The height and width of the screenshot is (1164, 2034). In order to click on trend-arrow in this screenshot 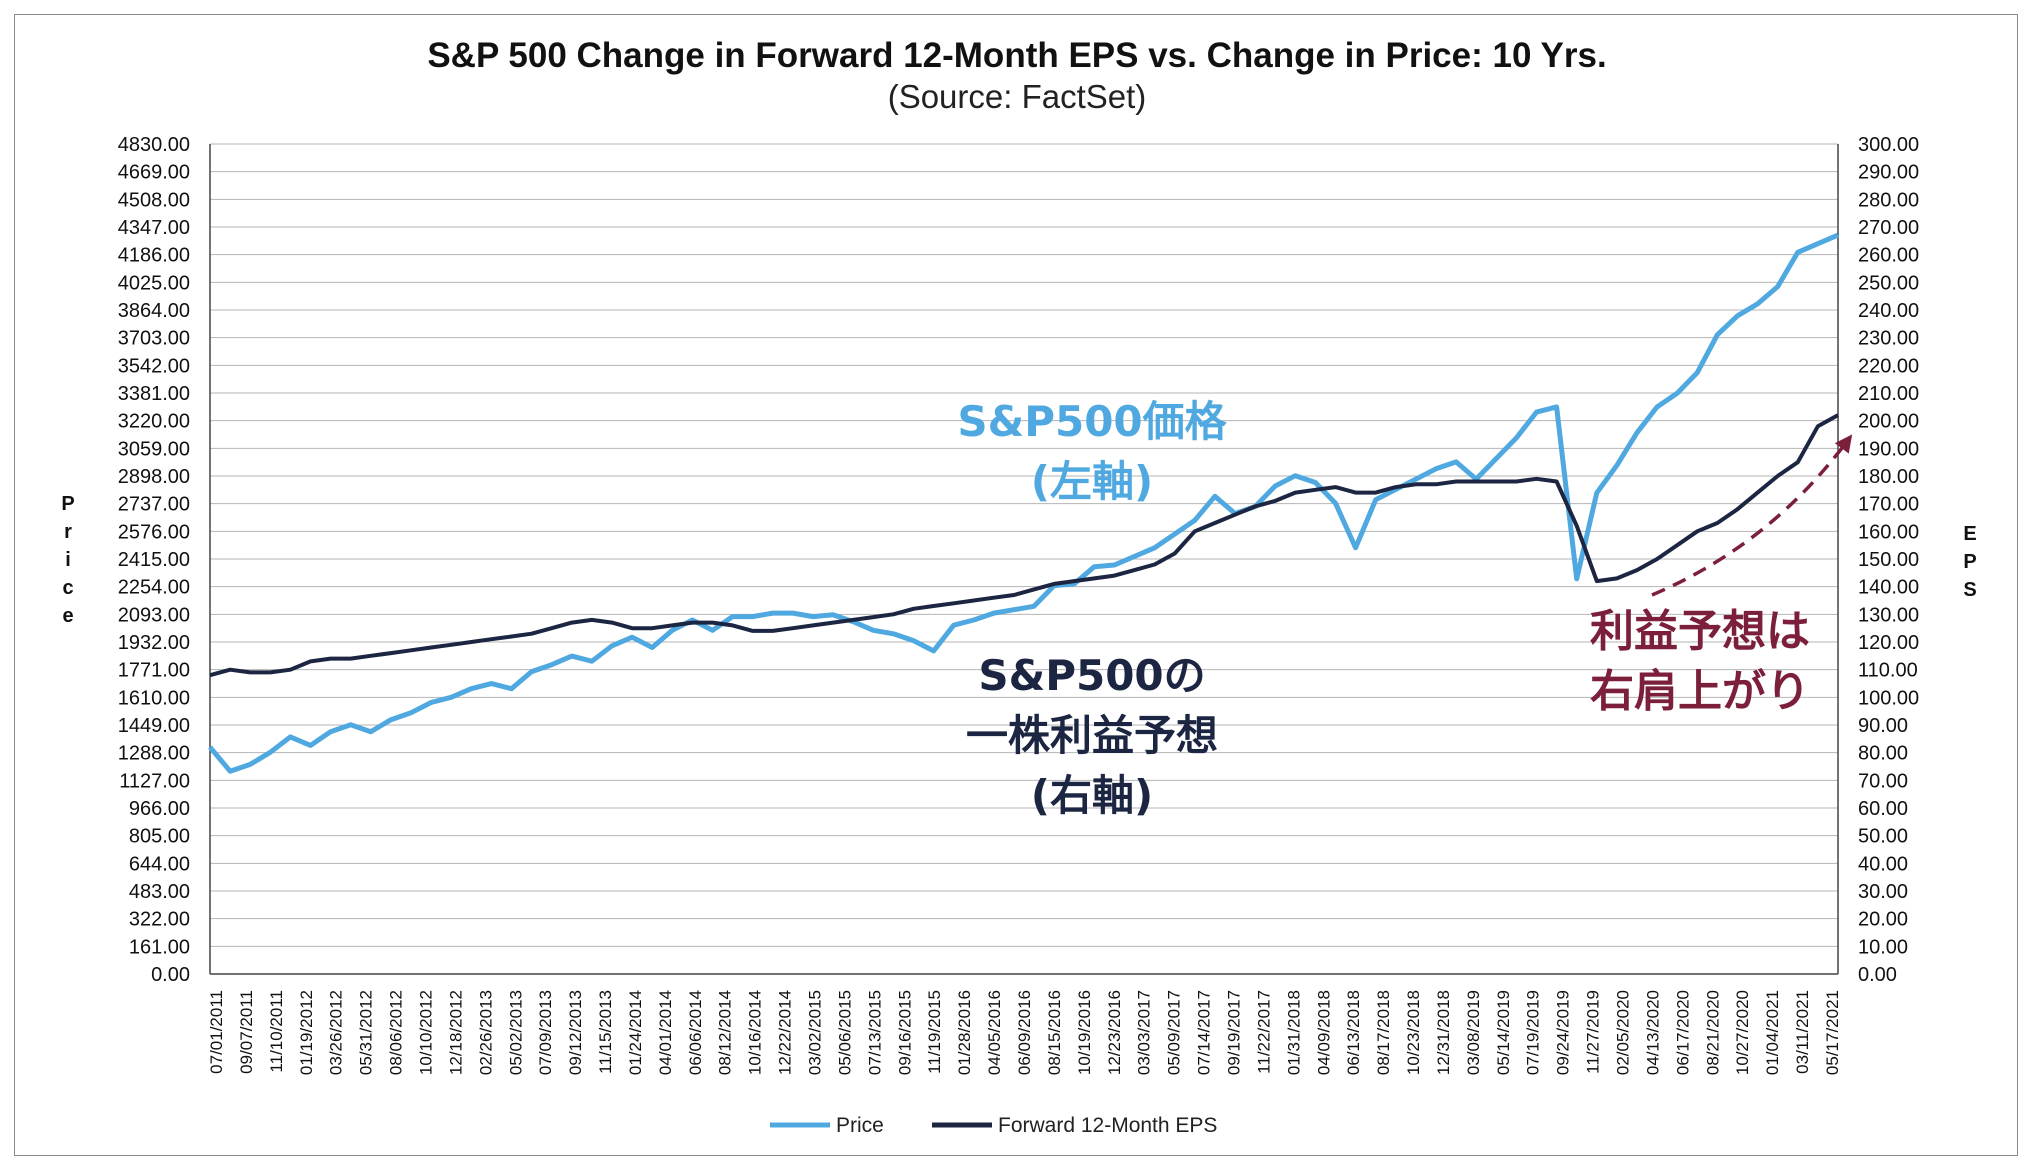, I will do `click(1752, 515)`.